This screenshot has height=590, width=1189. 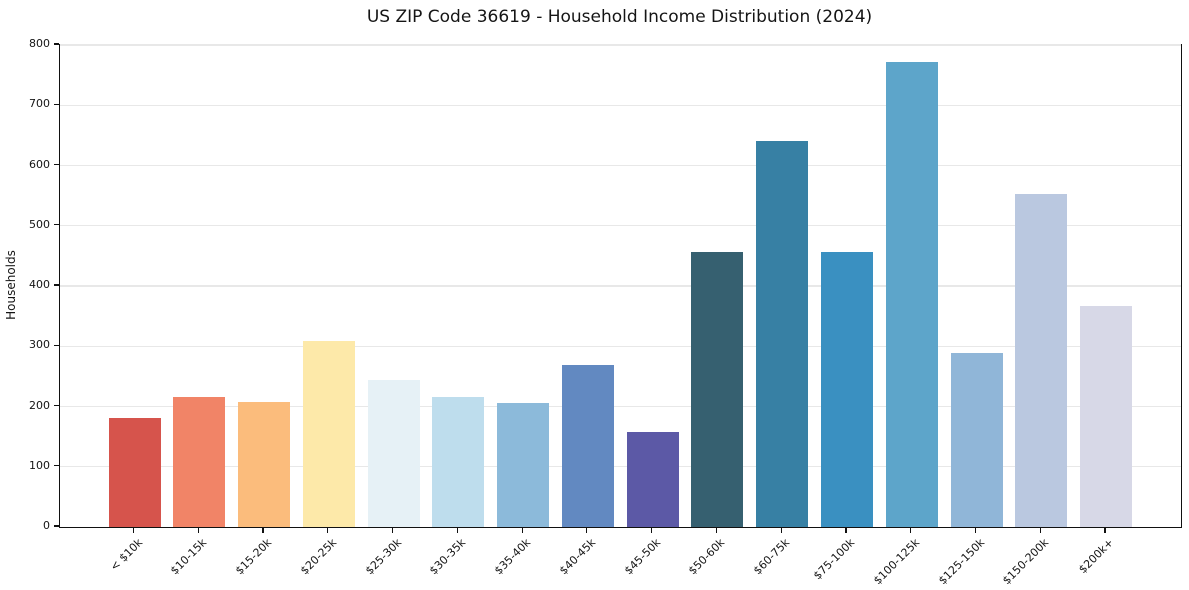 What do you see at coordinates (39, 164) in the screenshot?
I see `y-tick-label: 600` at bounding box center [39, 164].